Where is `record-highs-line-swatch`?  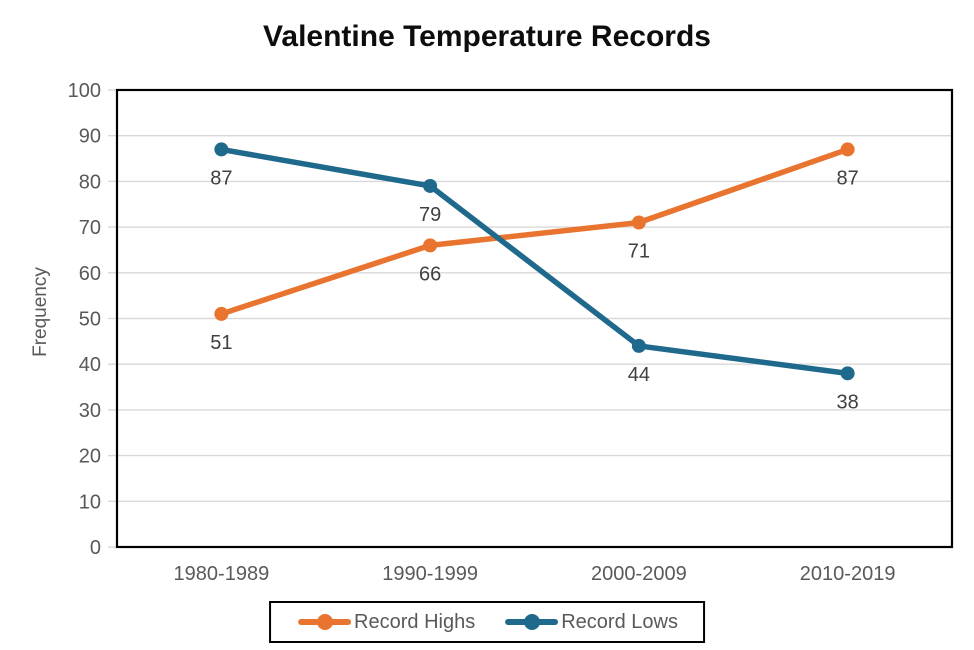 record-highs-line-swatch is located at coordinates (325, 622).